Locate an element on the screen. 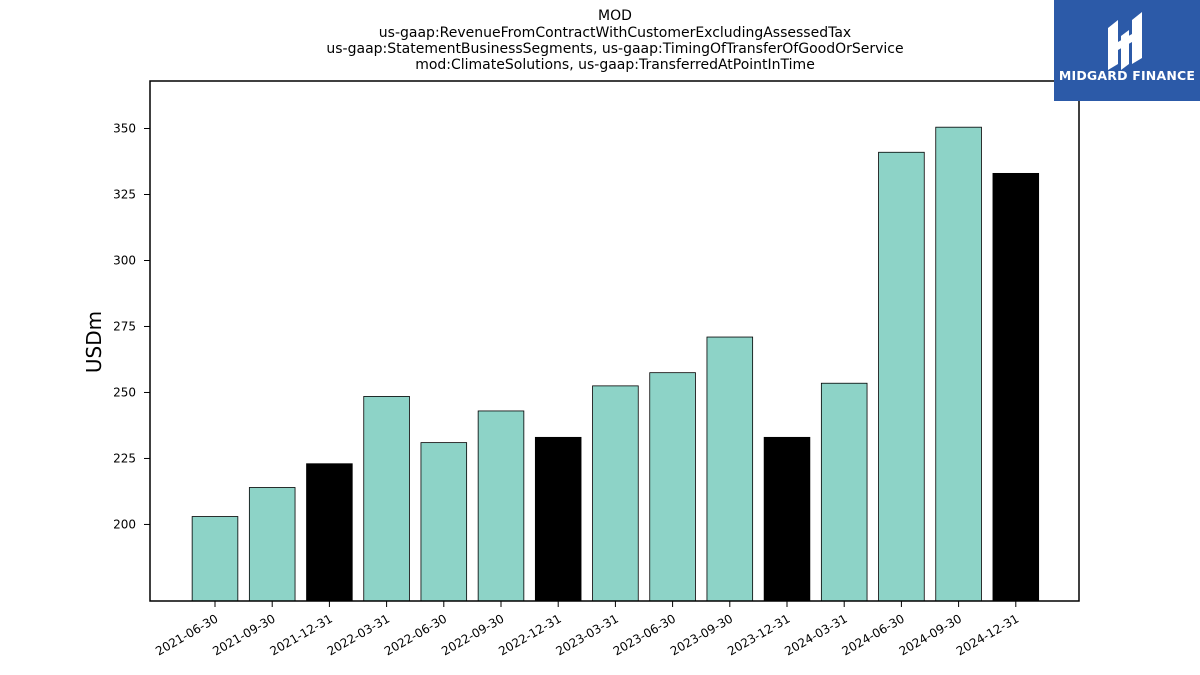 This screenshot has height=675, width=1200. x-tick-label: 2023-03-31 is located at coordinates (586, 634).